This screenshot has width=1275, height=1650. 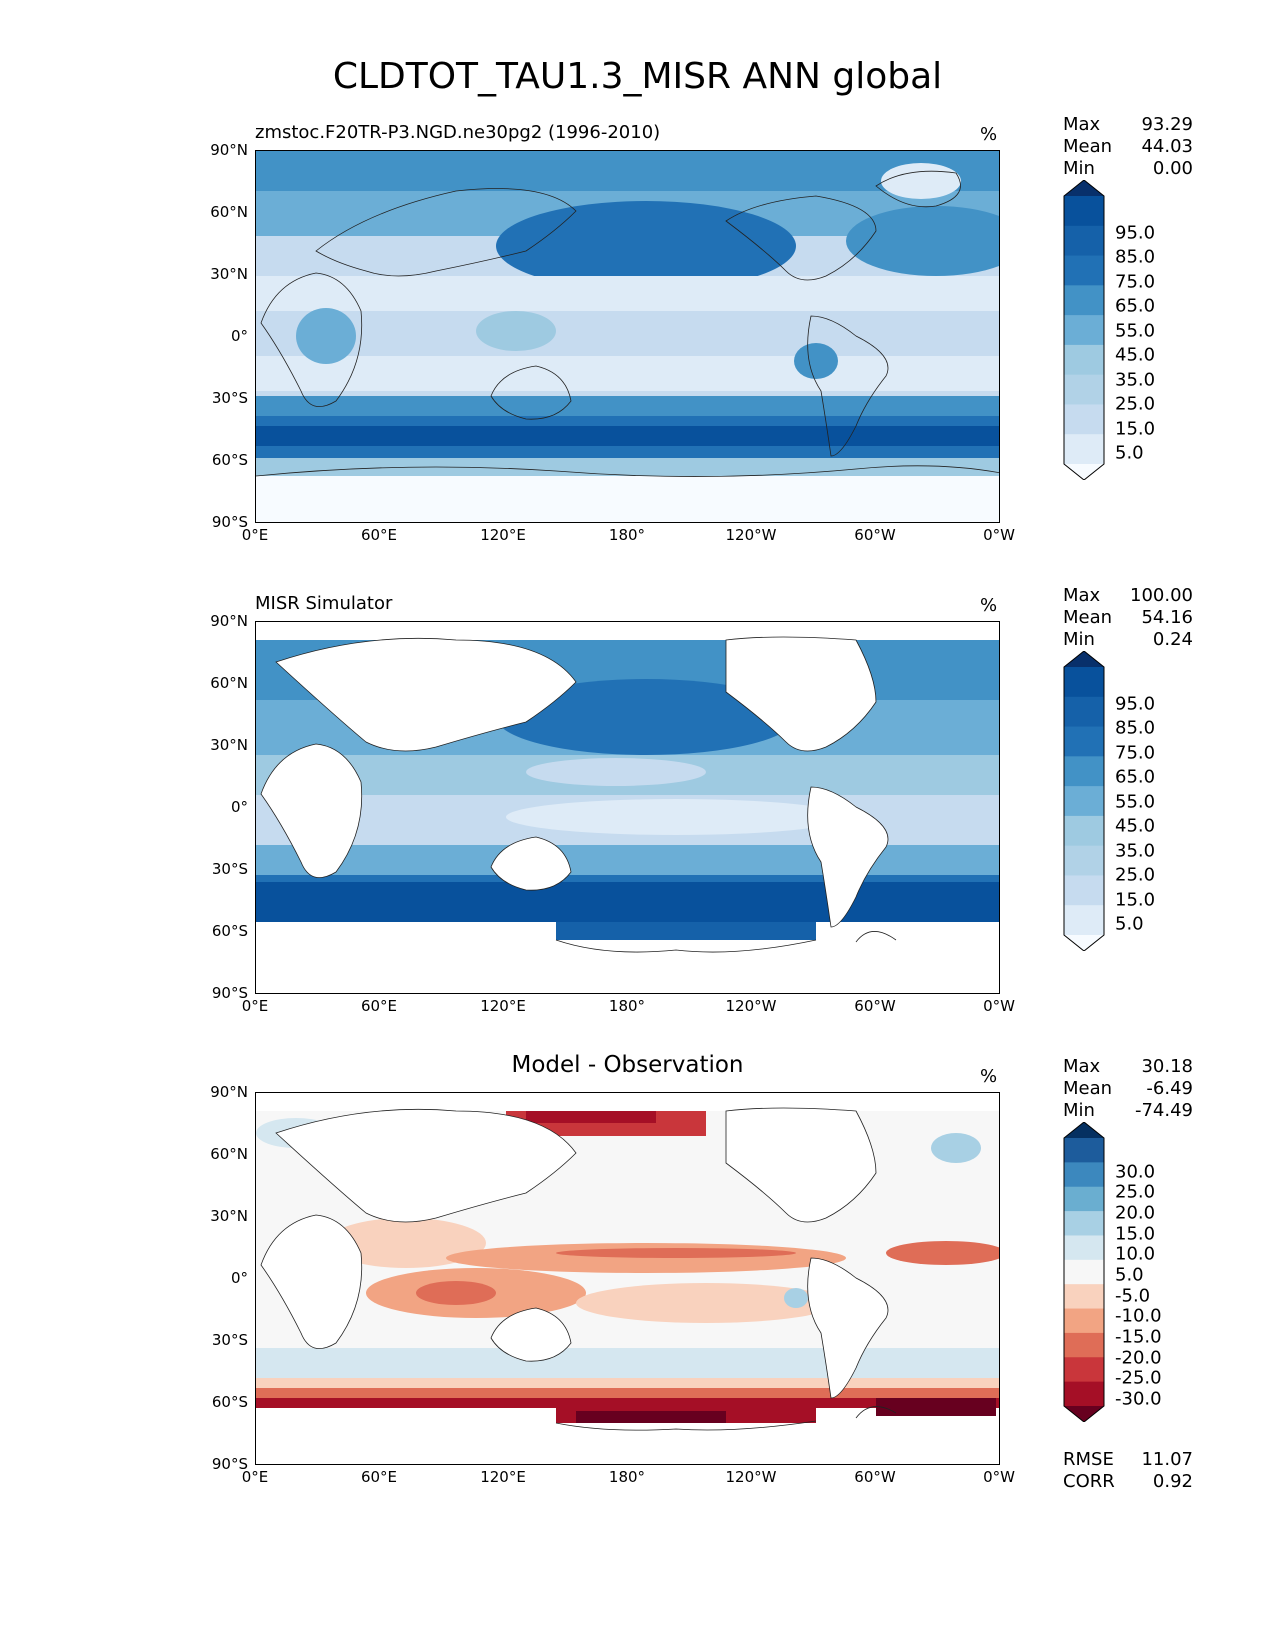 What do you see at coordinates (1128, 618) in the screenshot?
I see `stats-box: Max 100.00 Mean 54.16 Min 0.24` at bounding box center [1128, 618].